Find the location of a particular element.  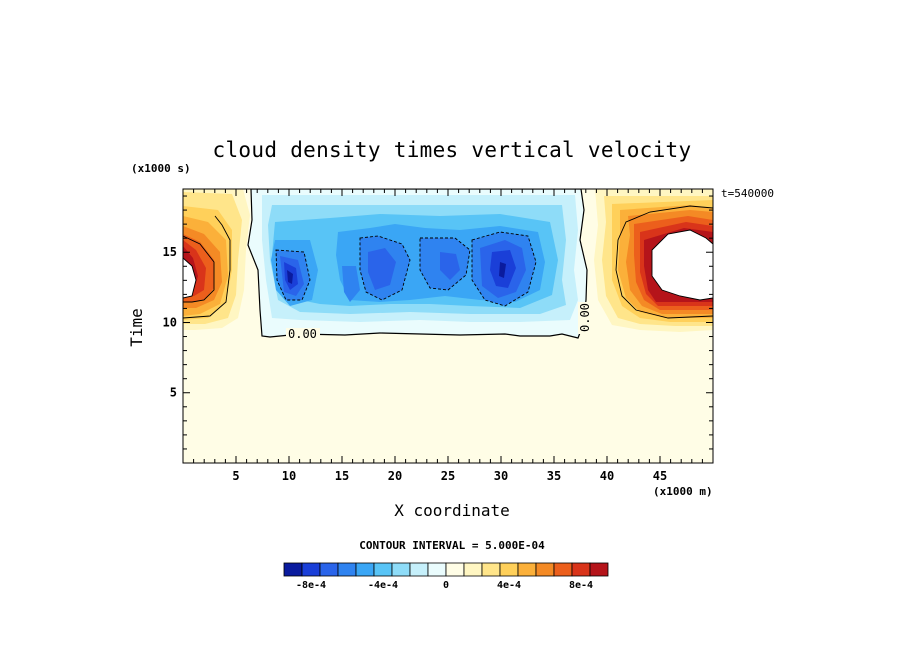

chart-title: cloud density times vertical velocity is located at coordinates (452, 150).